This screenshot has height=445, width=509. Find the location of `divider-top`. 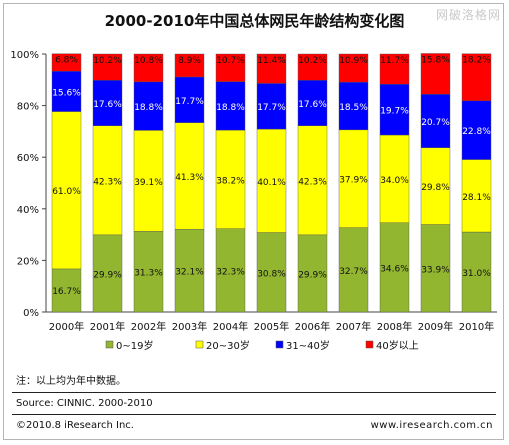

divider-top is located at coordinates (254, 392).